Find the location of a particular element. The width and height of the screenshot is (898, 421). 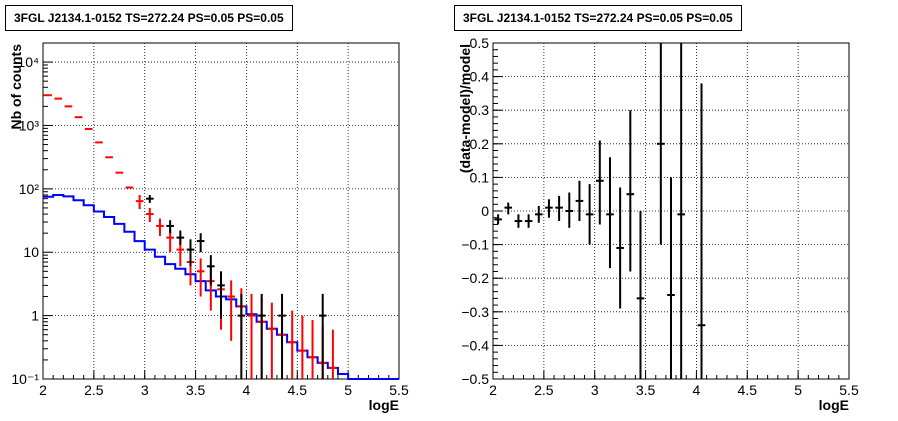

y-tick-label: 0.5 is located at coordinates (480, 43).